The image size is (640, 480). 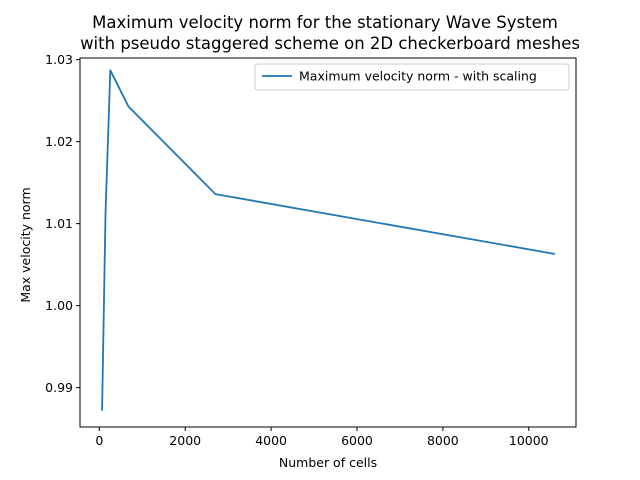 What do you see at coordinates (328, 462) in the screenshot?
I see `x-axis-label: Number of cells` at bounding box center [328, 462].